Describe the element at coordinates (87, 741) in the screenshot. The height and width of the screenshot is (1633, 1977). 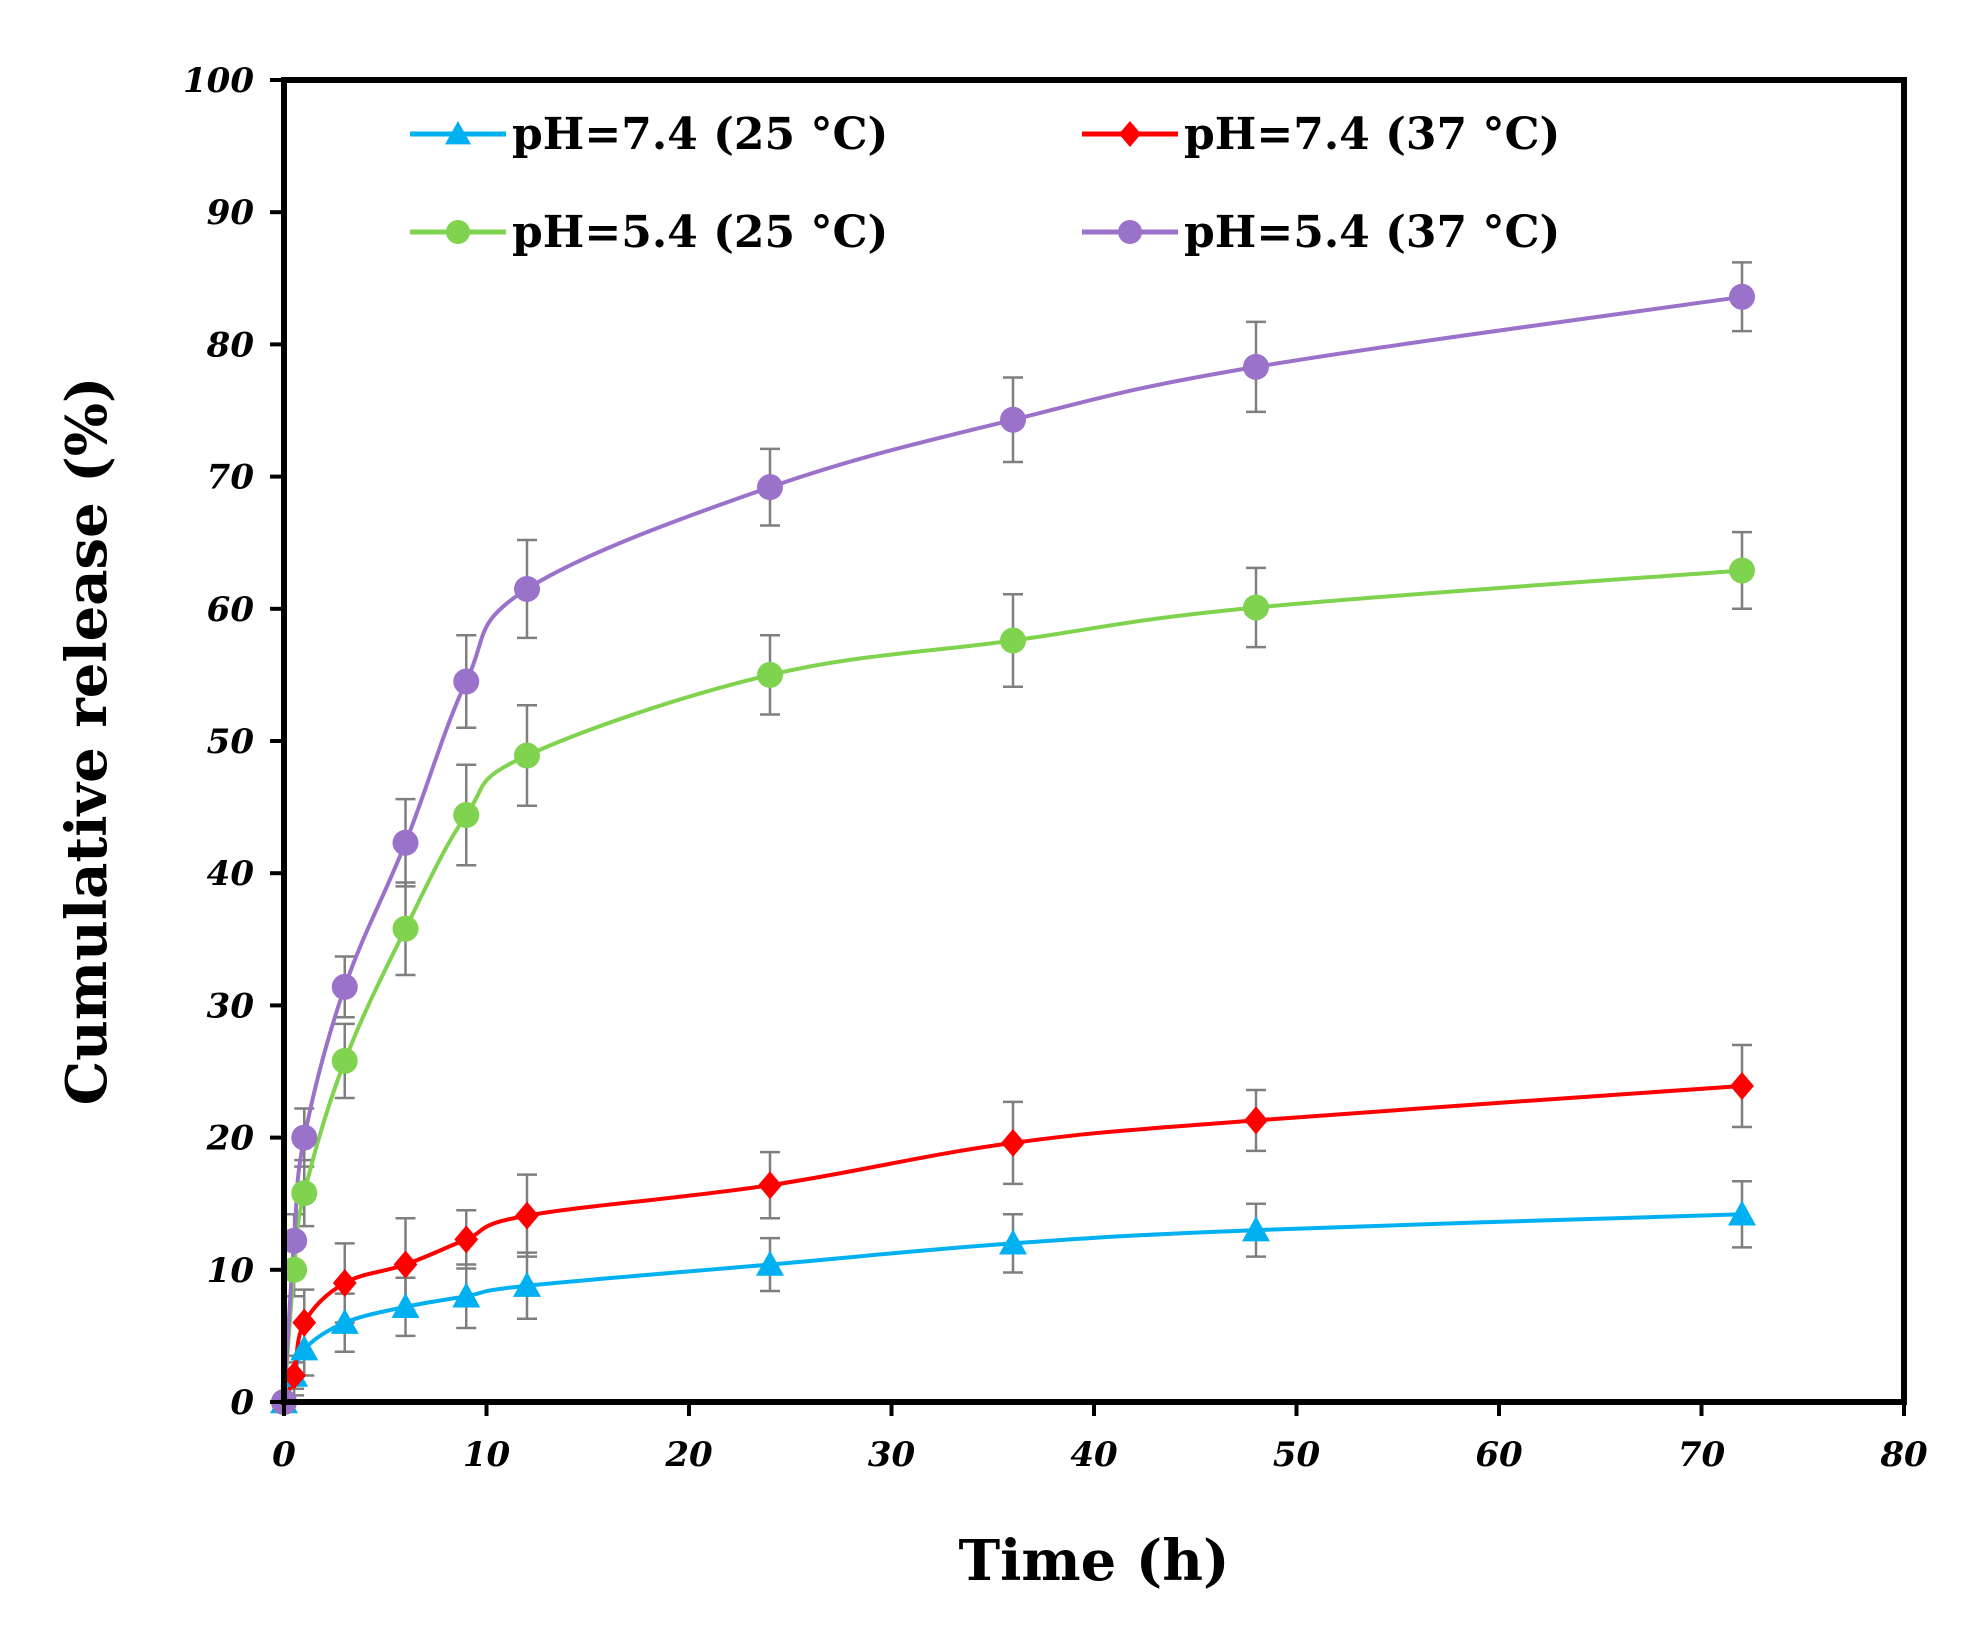
I see `y-axis-title: Cumulative release (%)` at that location.